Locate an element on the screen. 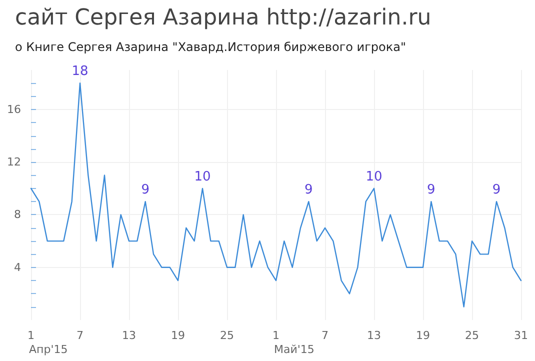 The image size is (535, 361). y-tick-label: 12 is located at coordinates (14, 162).